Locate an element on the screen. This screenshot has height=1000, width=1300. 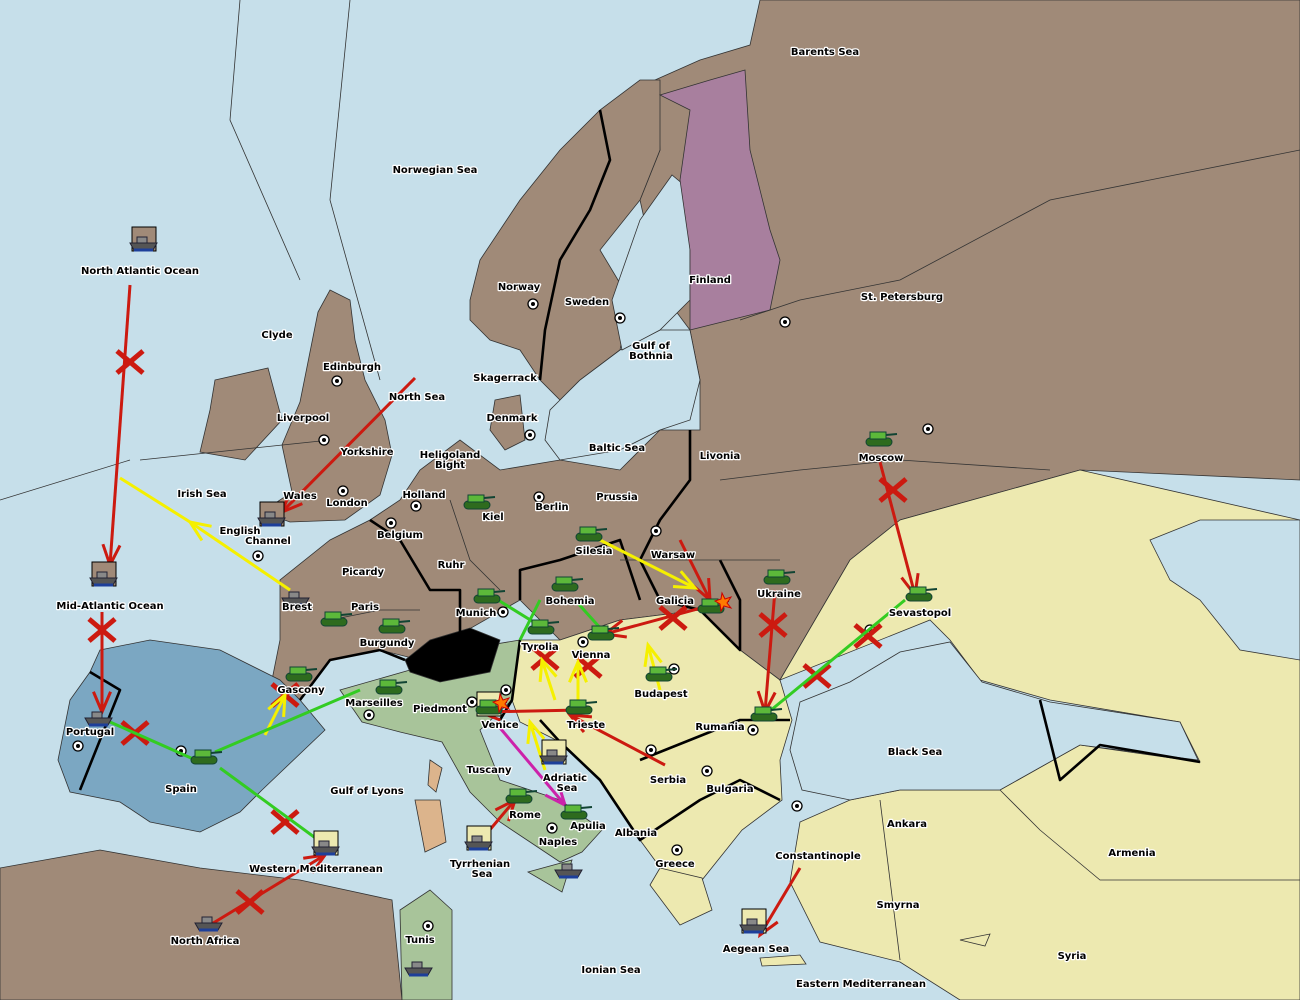
territory-label: Edinburgh is located at coordinates (352, 367).